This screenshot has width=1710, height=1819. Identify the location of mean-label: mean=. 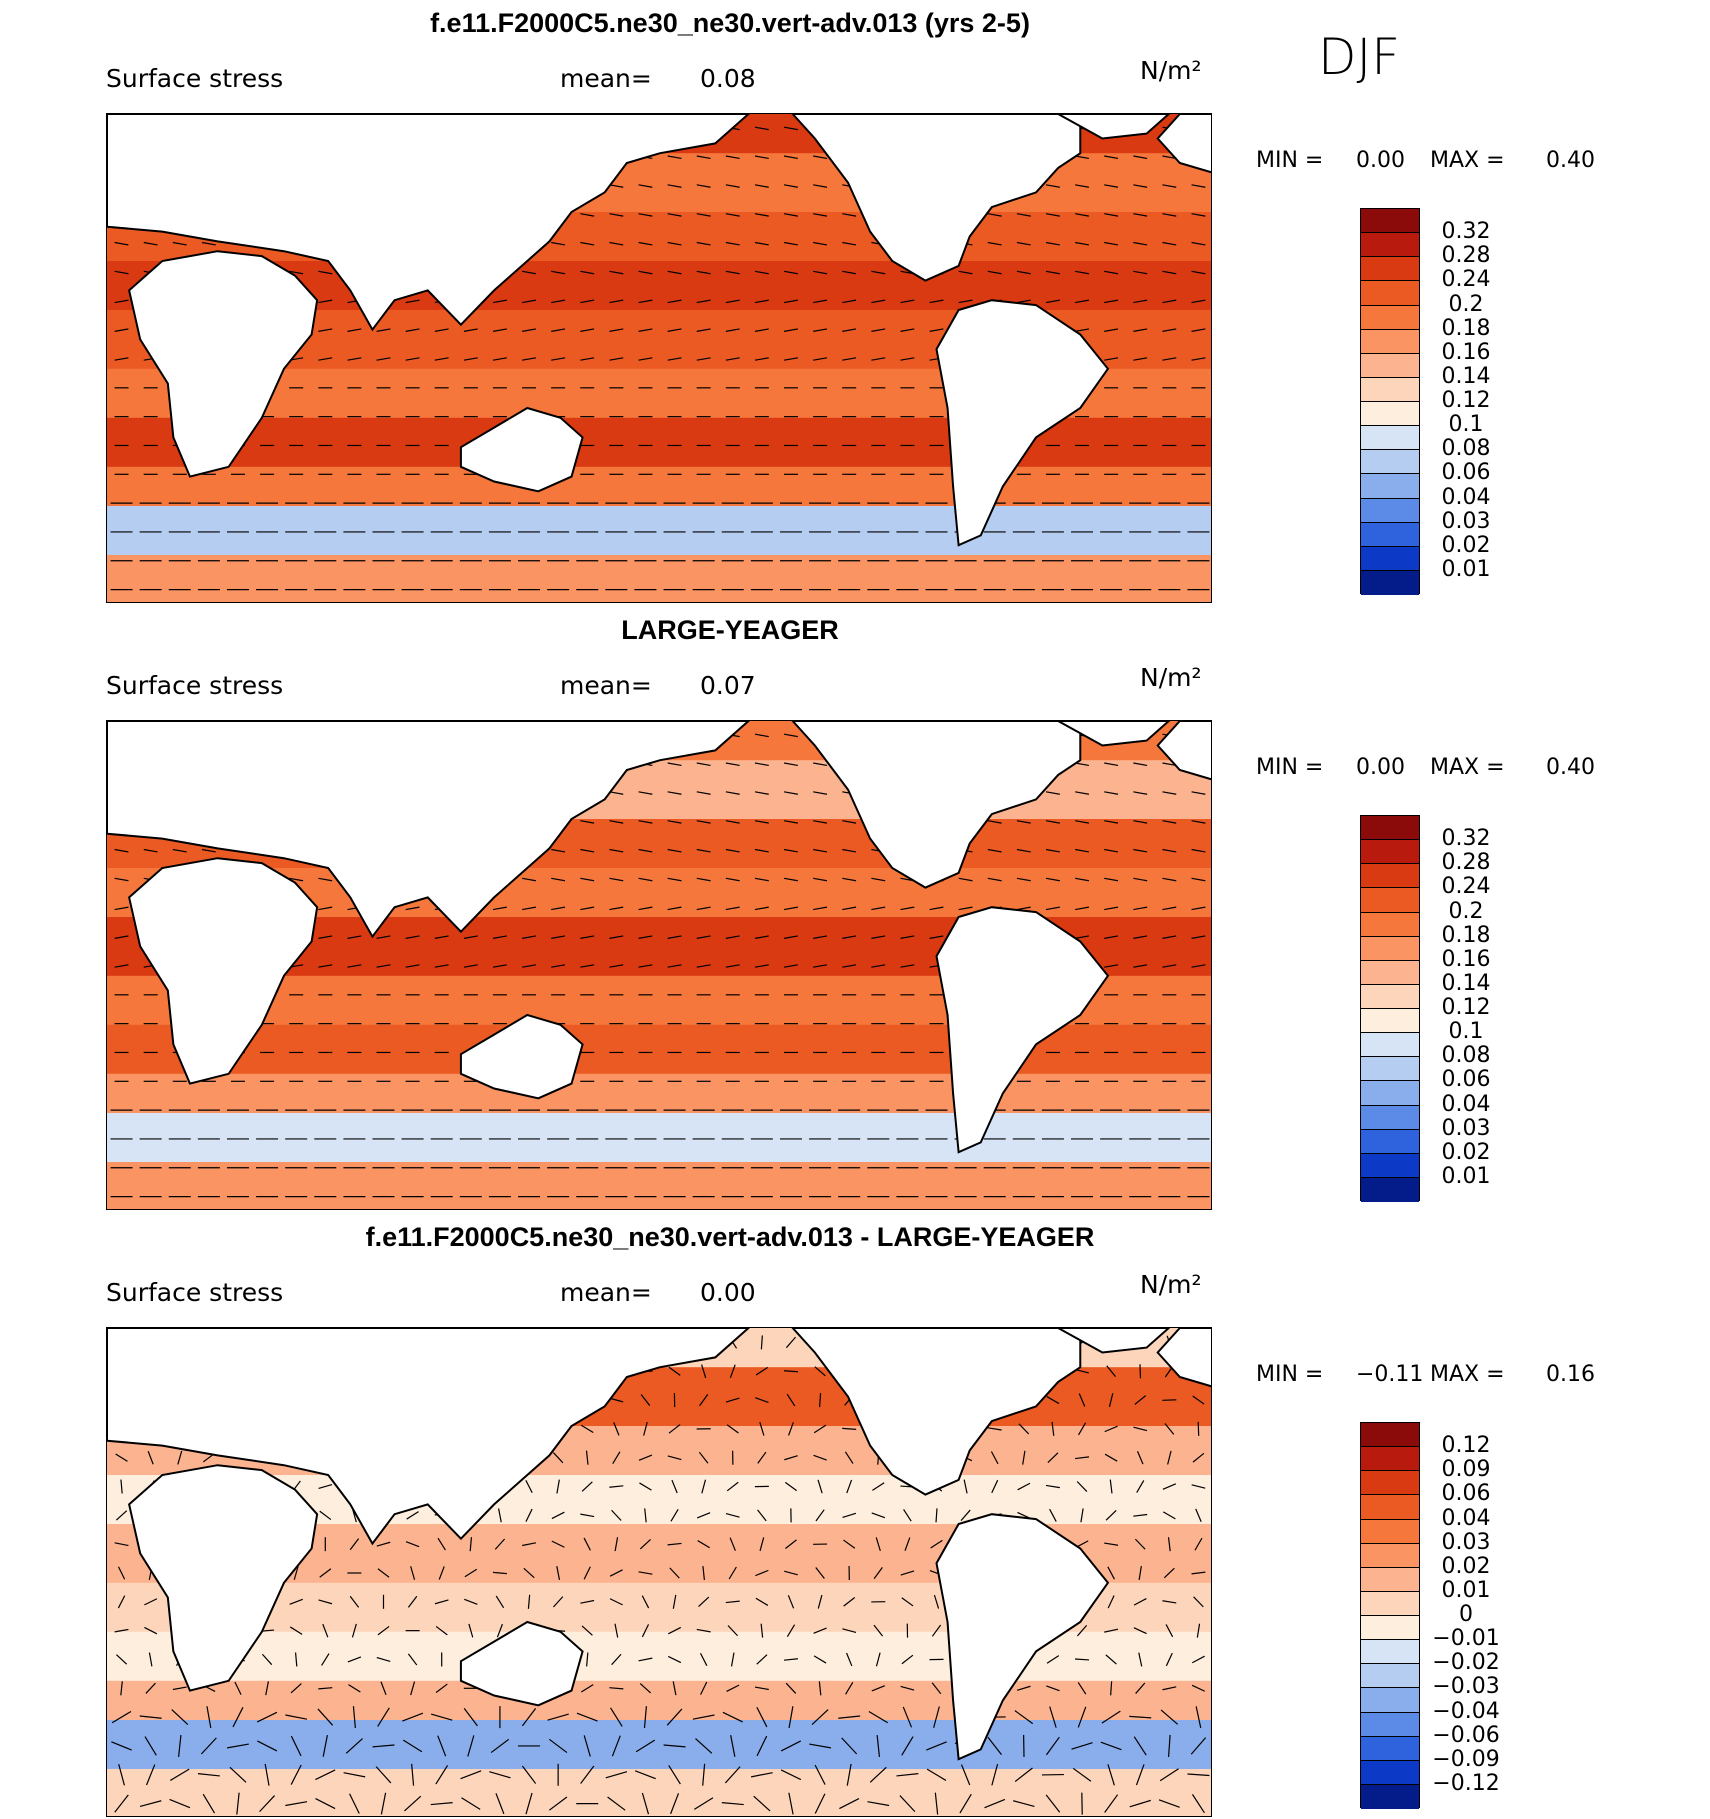
(606, 78).